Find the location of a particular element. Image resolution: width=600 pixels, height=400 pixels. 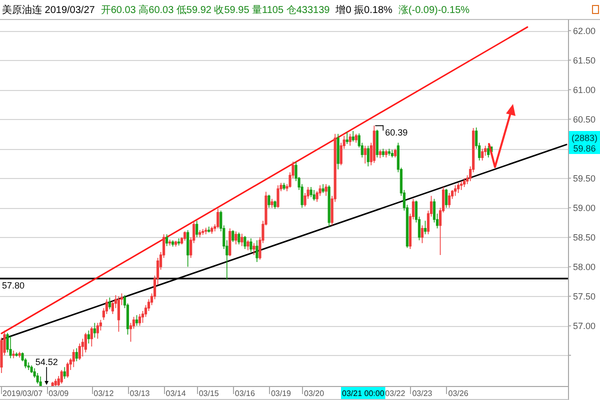

annotation: 60.39 is located at coordinates (396, 133).